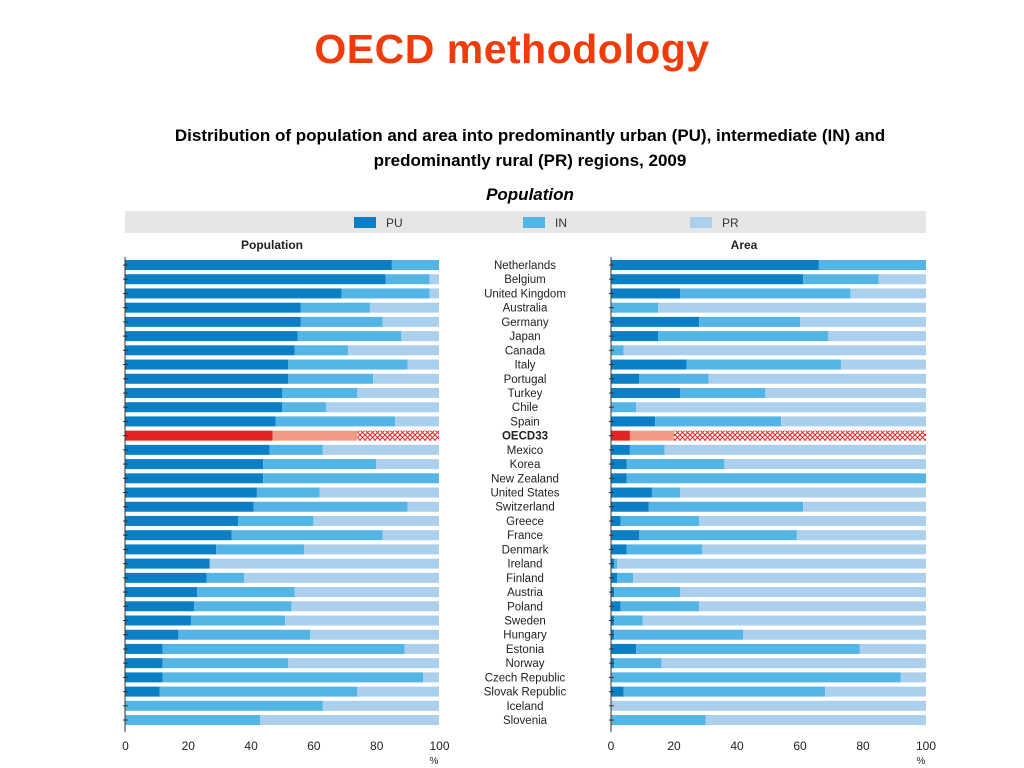 Image resolution: width=1024 pixels, height=768 pixels. I want to click on bar-population-slovak-republic-pu, so click(142, 691).